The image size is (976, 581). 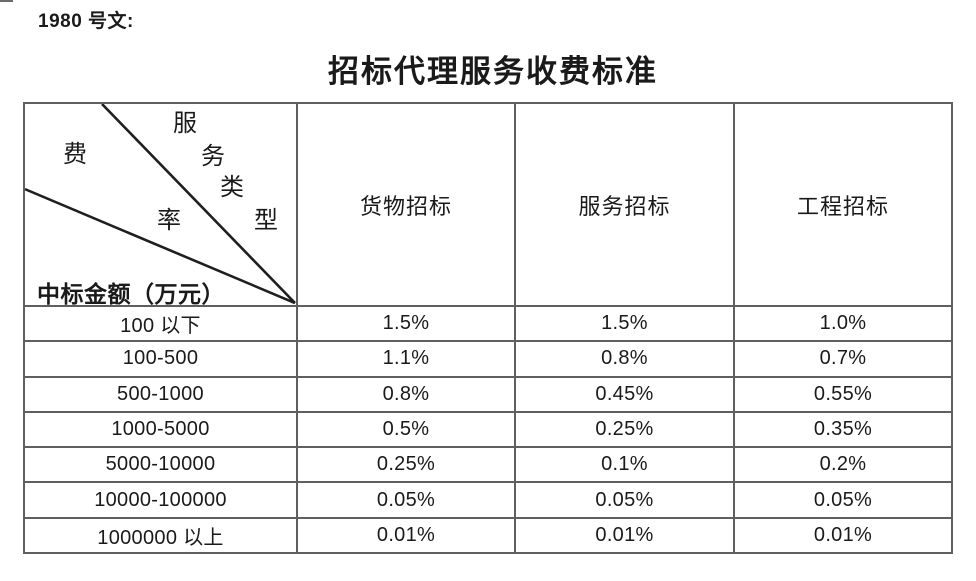 What do you see at coordinates (843, 465) in the screenshot?
I see `fee-rate-value: 0.2%` at bounding box center [843, 465].